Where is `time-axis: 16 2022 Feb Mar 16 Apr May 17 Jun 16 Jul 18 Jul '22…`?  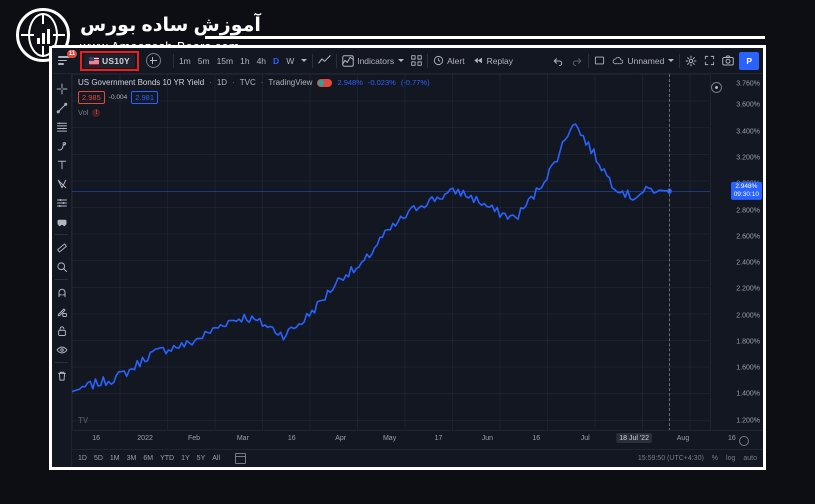 time-axis: 16 2022 Feb Mar 16 Apr May 17 Jun 16 Jul 18 Jul '22… is located at coordinates (417, 439).